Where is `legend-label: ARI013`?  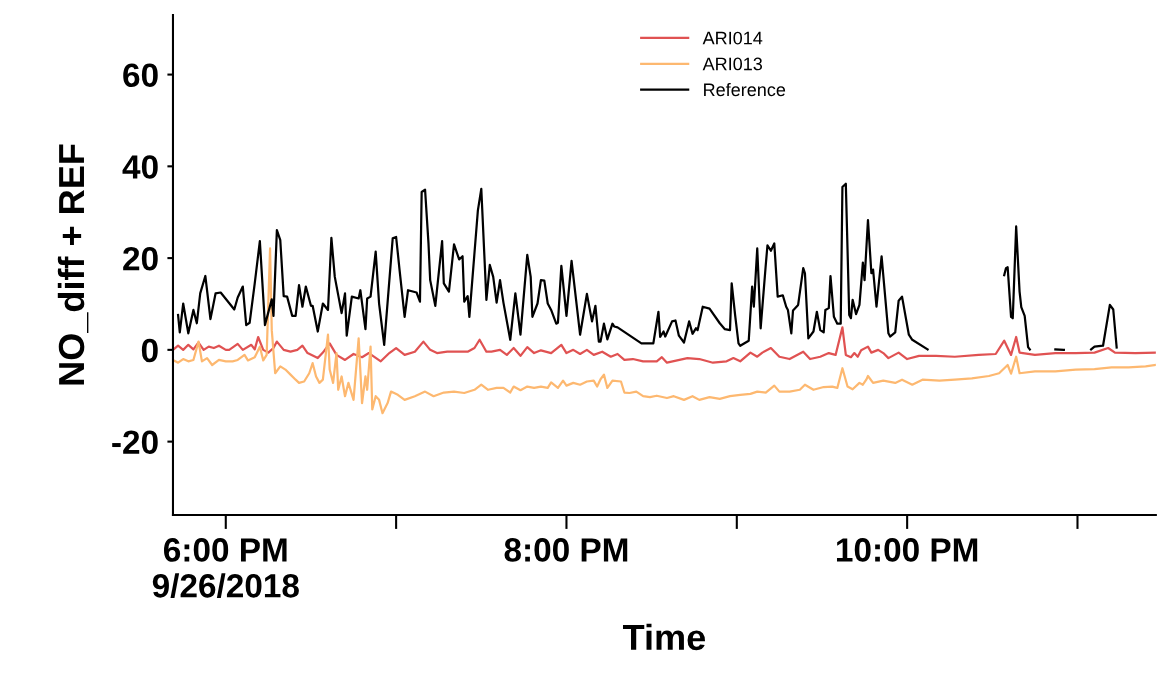 legend-label: ARI013 is located at coordinates (732, 64).